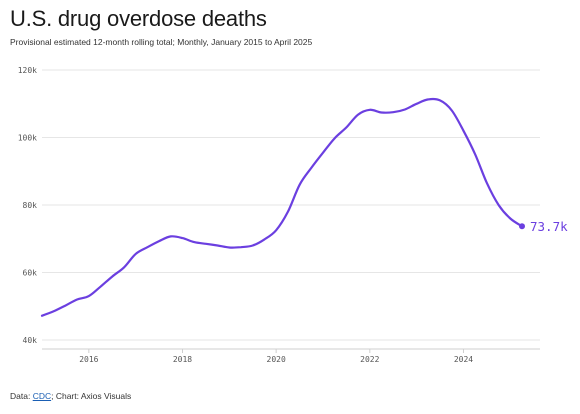 The image size is (580, 414). What do you see at coordinates (369, 359) in the screenshot?
I see `x-tick-label: 2022` at bounding box center [369, 359].